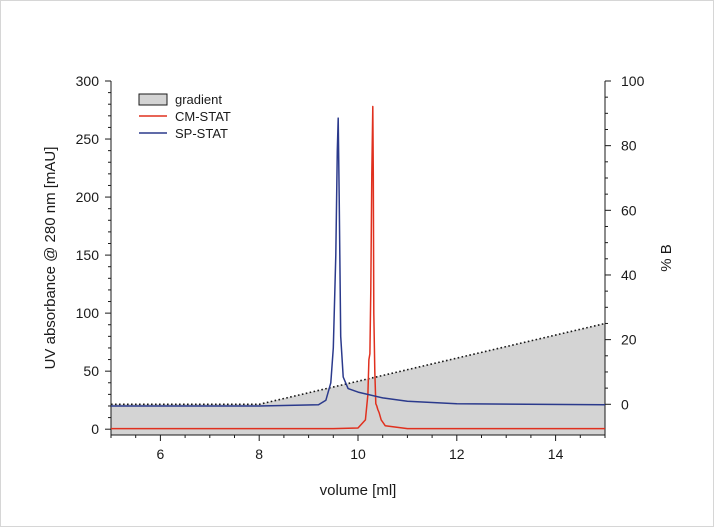  Describe the element at coordinates (198, 99) in the screenshot. I see `legend-label-gradient: gradient` at that location.